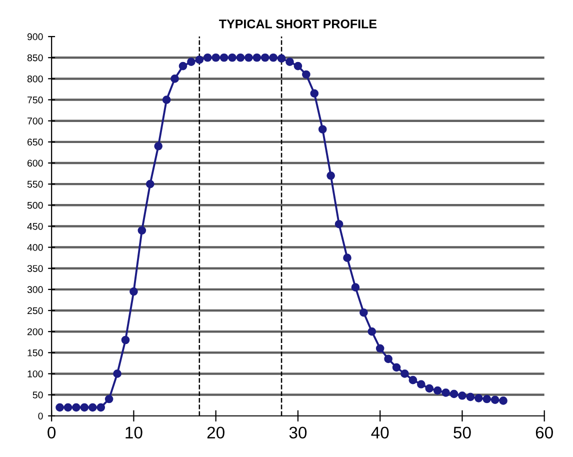  What do you see at coordinates (35, 310) in the screenshot?
I see `y-tick-label: 250` at bounding box center [35, 310].